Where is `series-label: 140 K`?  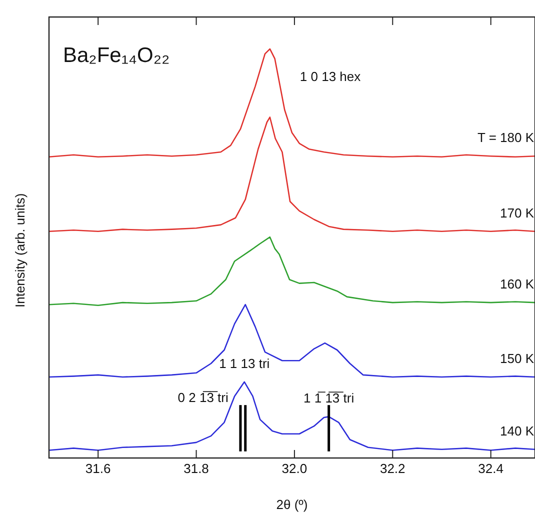 series-label: 140 K is located at coordinates (517, 430).